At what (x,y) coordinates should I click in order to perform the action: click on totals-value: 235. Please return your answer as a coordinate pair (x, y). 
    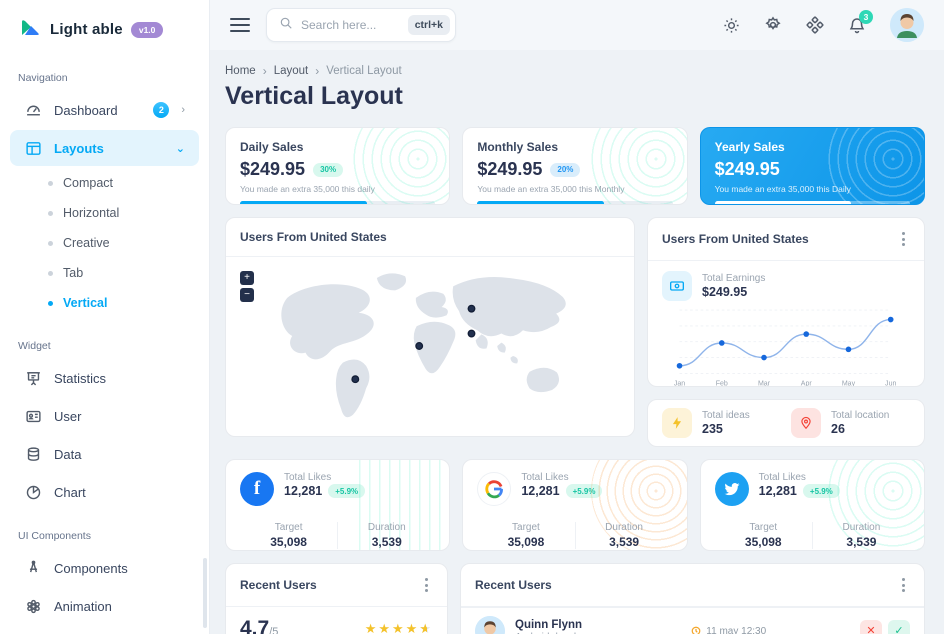
    Looking at the image, I should click on (712, 429).